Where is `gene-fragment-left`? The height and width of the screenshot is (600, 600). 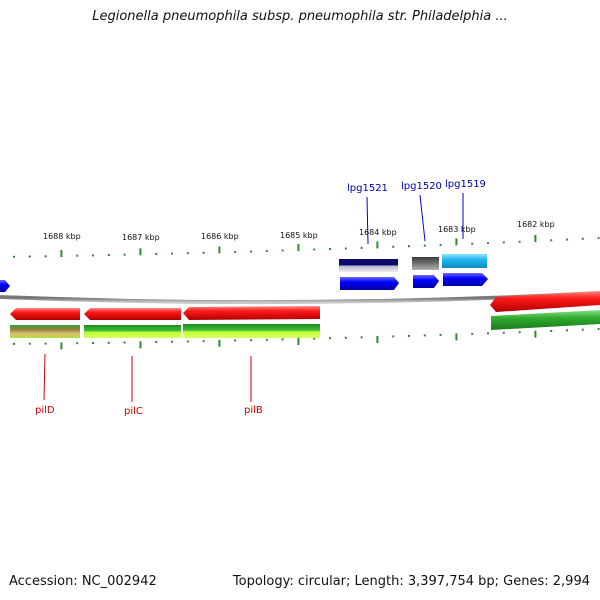
gene-fragment-left is located at coordinates (5, 286).